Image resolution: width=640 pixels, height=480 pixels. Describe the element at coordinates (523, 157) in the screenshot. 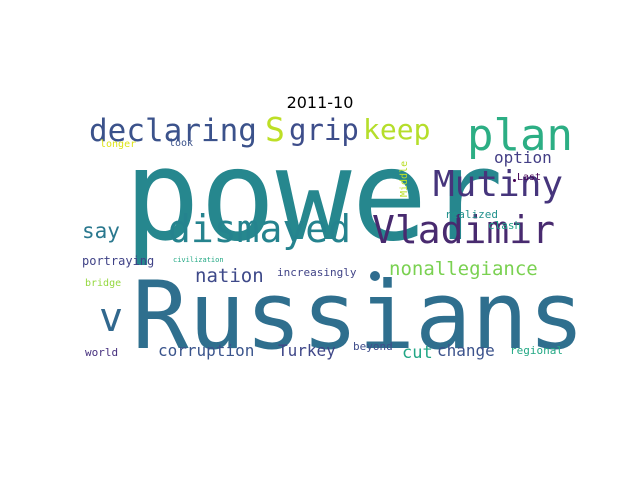

I see `word-option: option` at that location.